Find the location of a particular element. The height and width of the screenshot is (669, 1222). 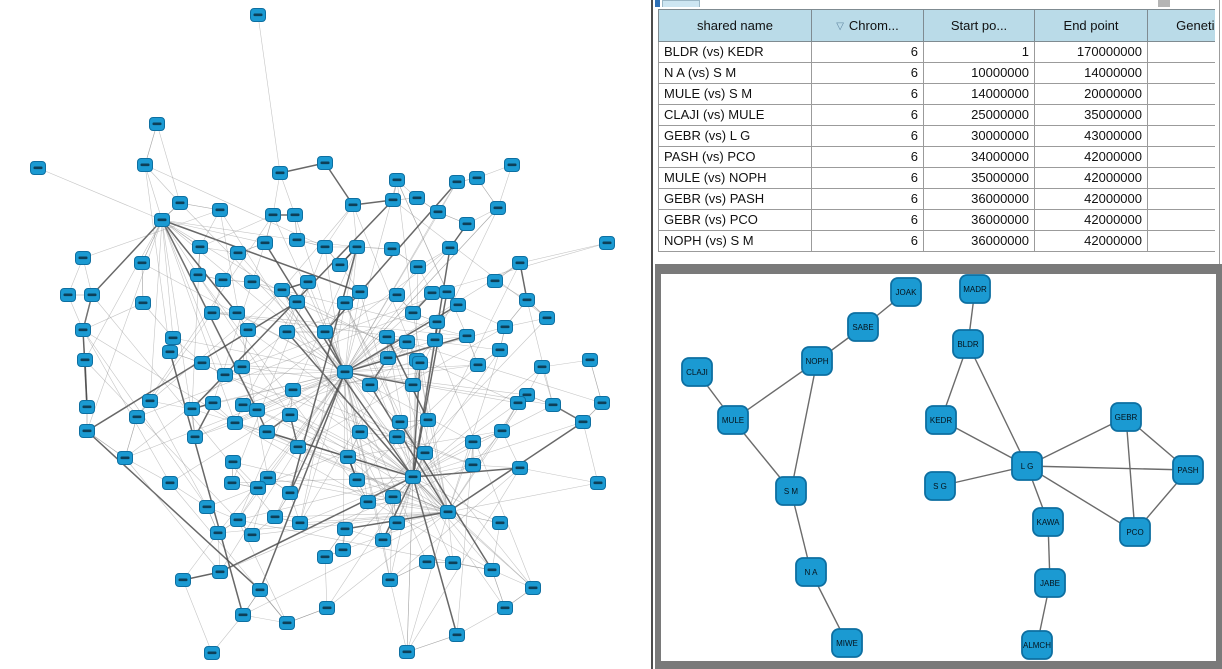

table-row: GEBR (vs) PCO636000000420000008.4 is located at coordinates (940, 220).